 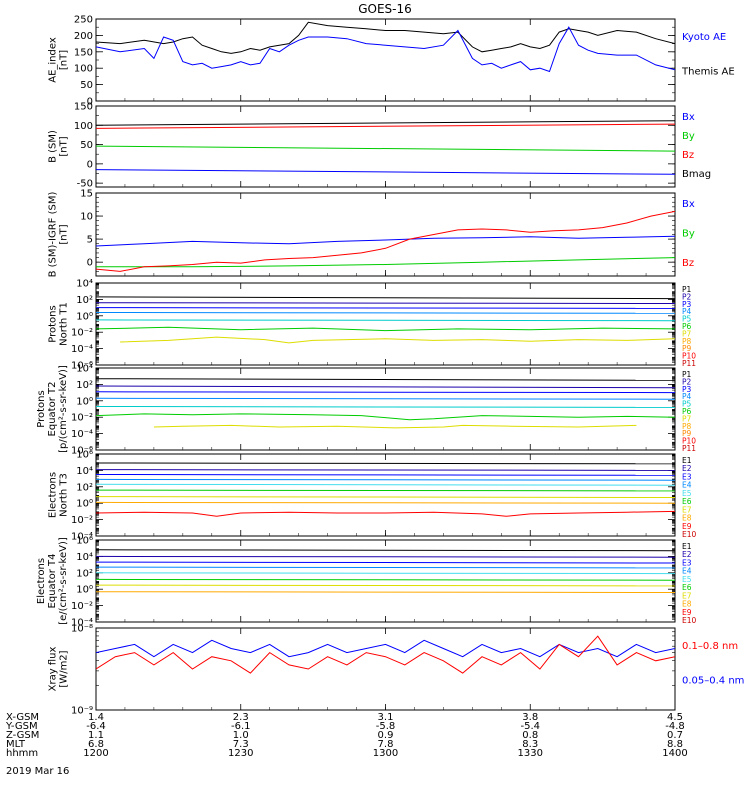 What do you see at coordinates (86, 145) in the screenshot?
I see `y-tick-label: 50` at bounding box center [86, 145].